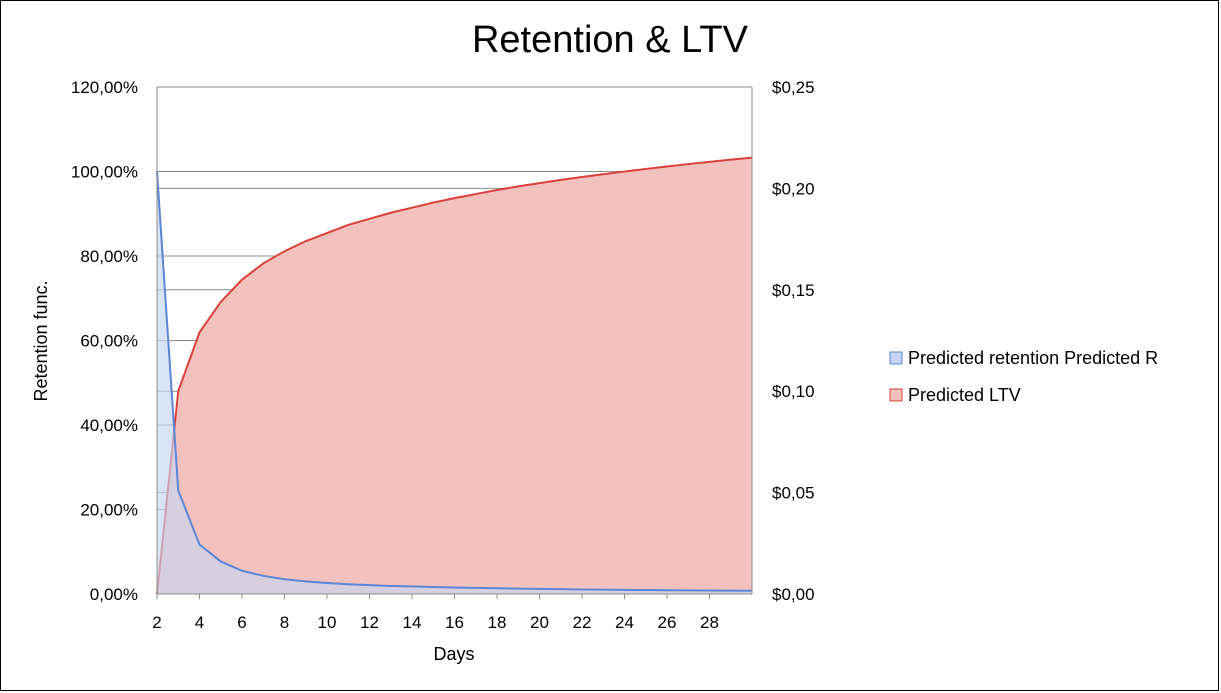  Describe the element at coordinates (109, 510) in the screenshot. I see `y-tick-label: 20,00%` at that location.